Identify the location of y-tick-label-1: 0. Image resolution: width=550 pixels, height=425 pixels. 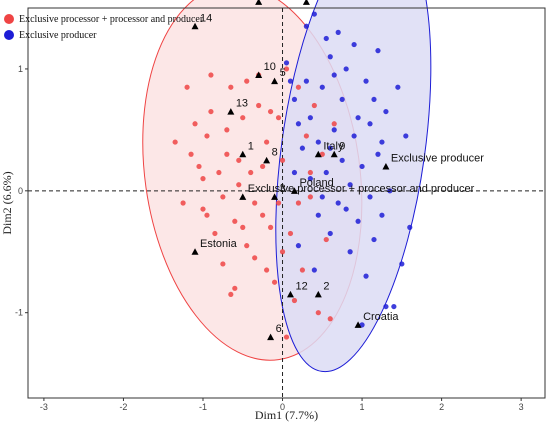
(20, 191).